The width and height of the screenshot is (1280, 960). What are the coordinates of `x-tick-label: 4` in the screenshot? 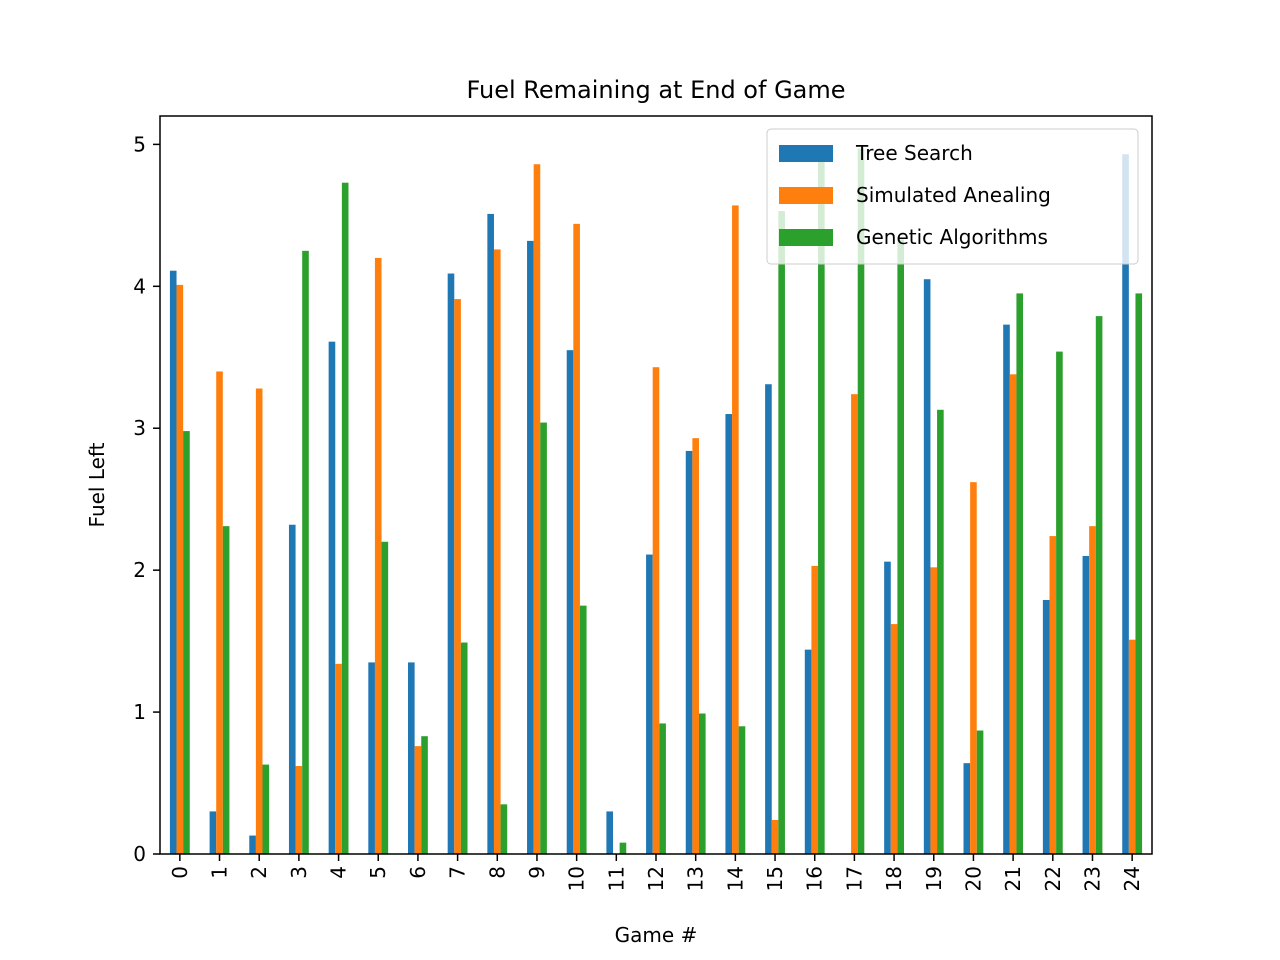 It's located at (339, 872).